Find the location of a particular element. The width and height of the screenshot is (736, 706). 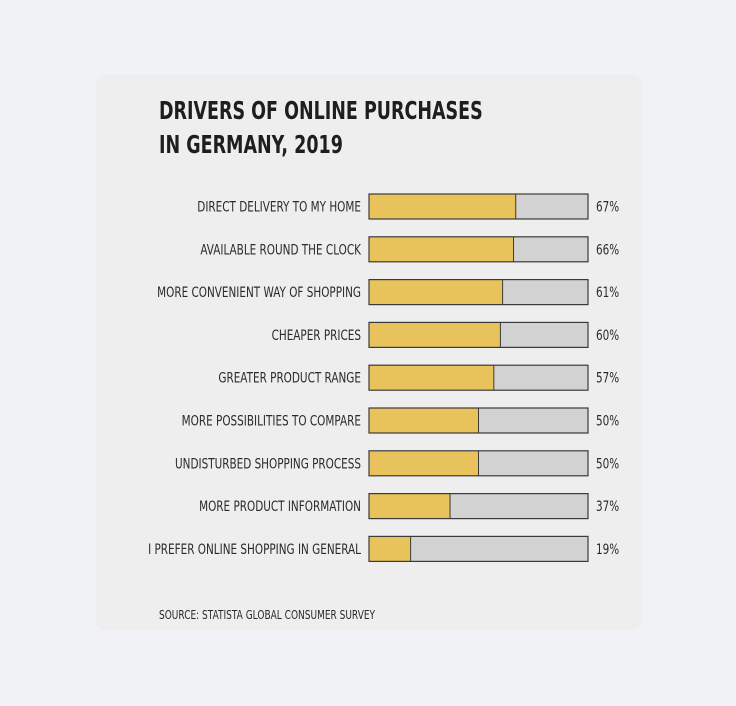

category-label: AVAILABLE ROUND THE CLOCK is located at coordinates (280, 249).